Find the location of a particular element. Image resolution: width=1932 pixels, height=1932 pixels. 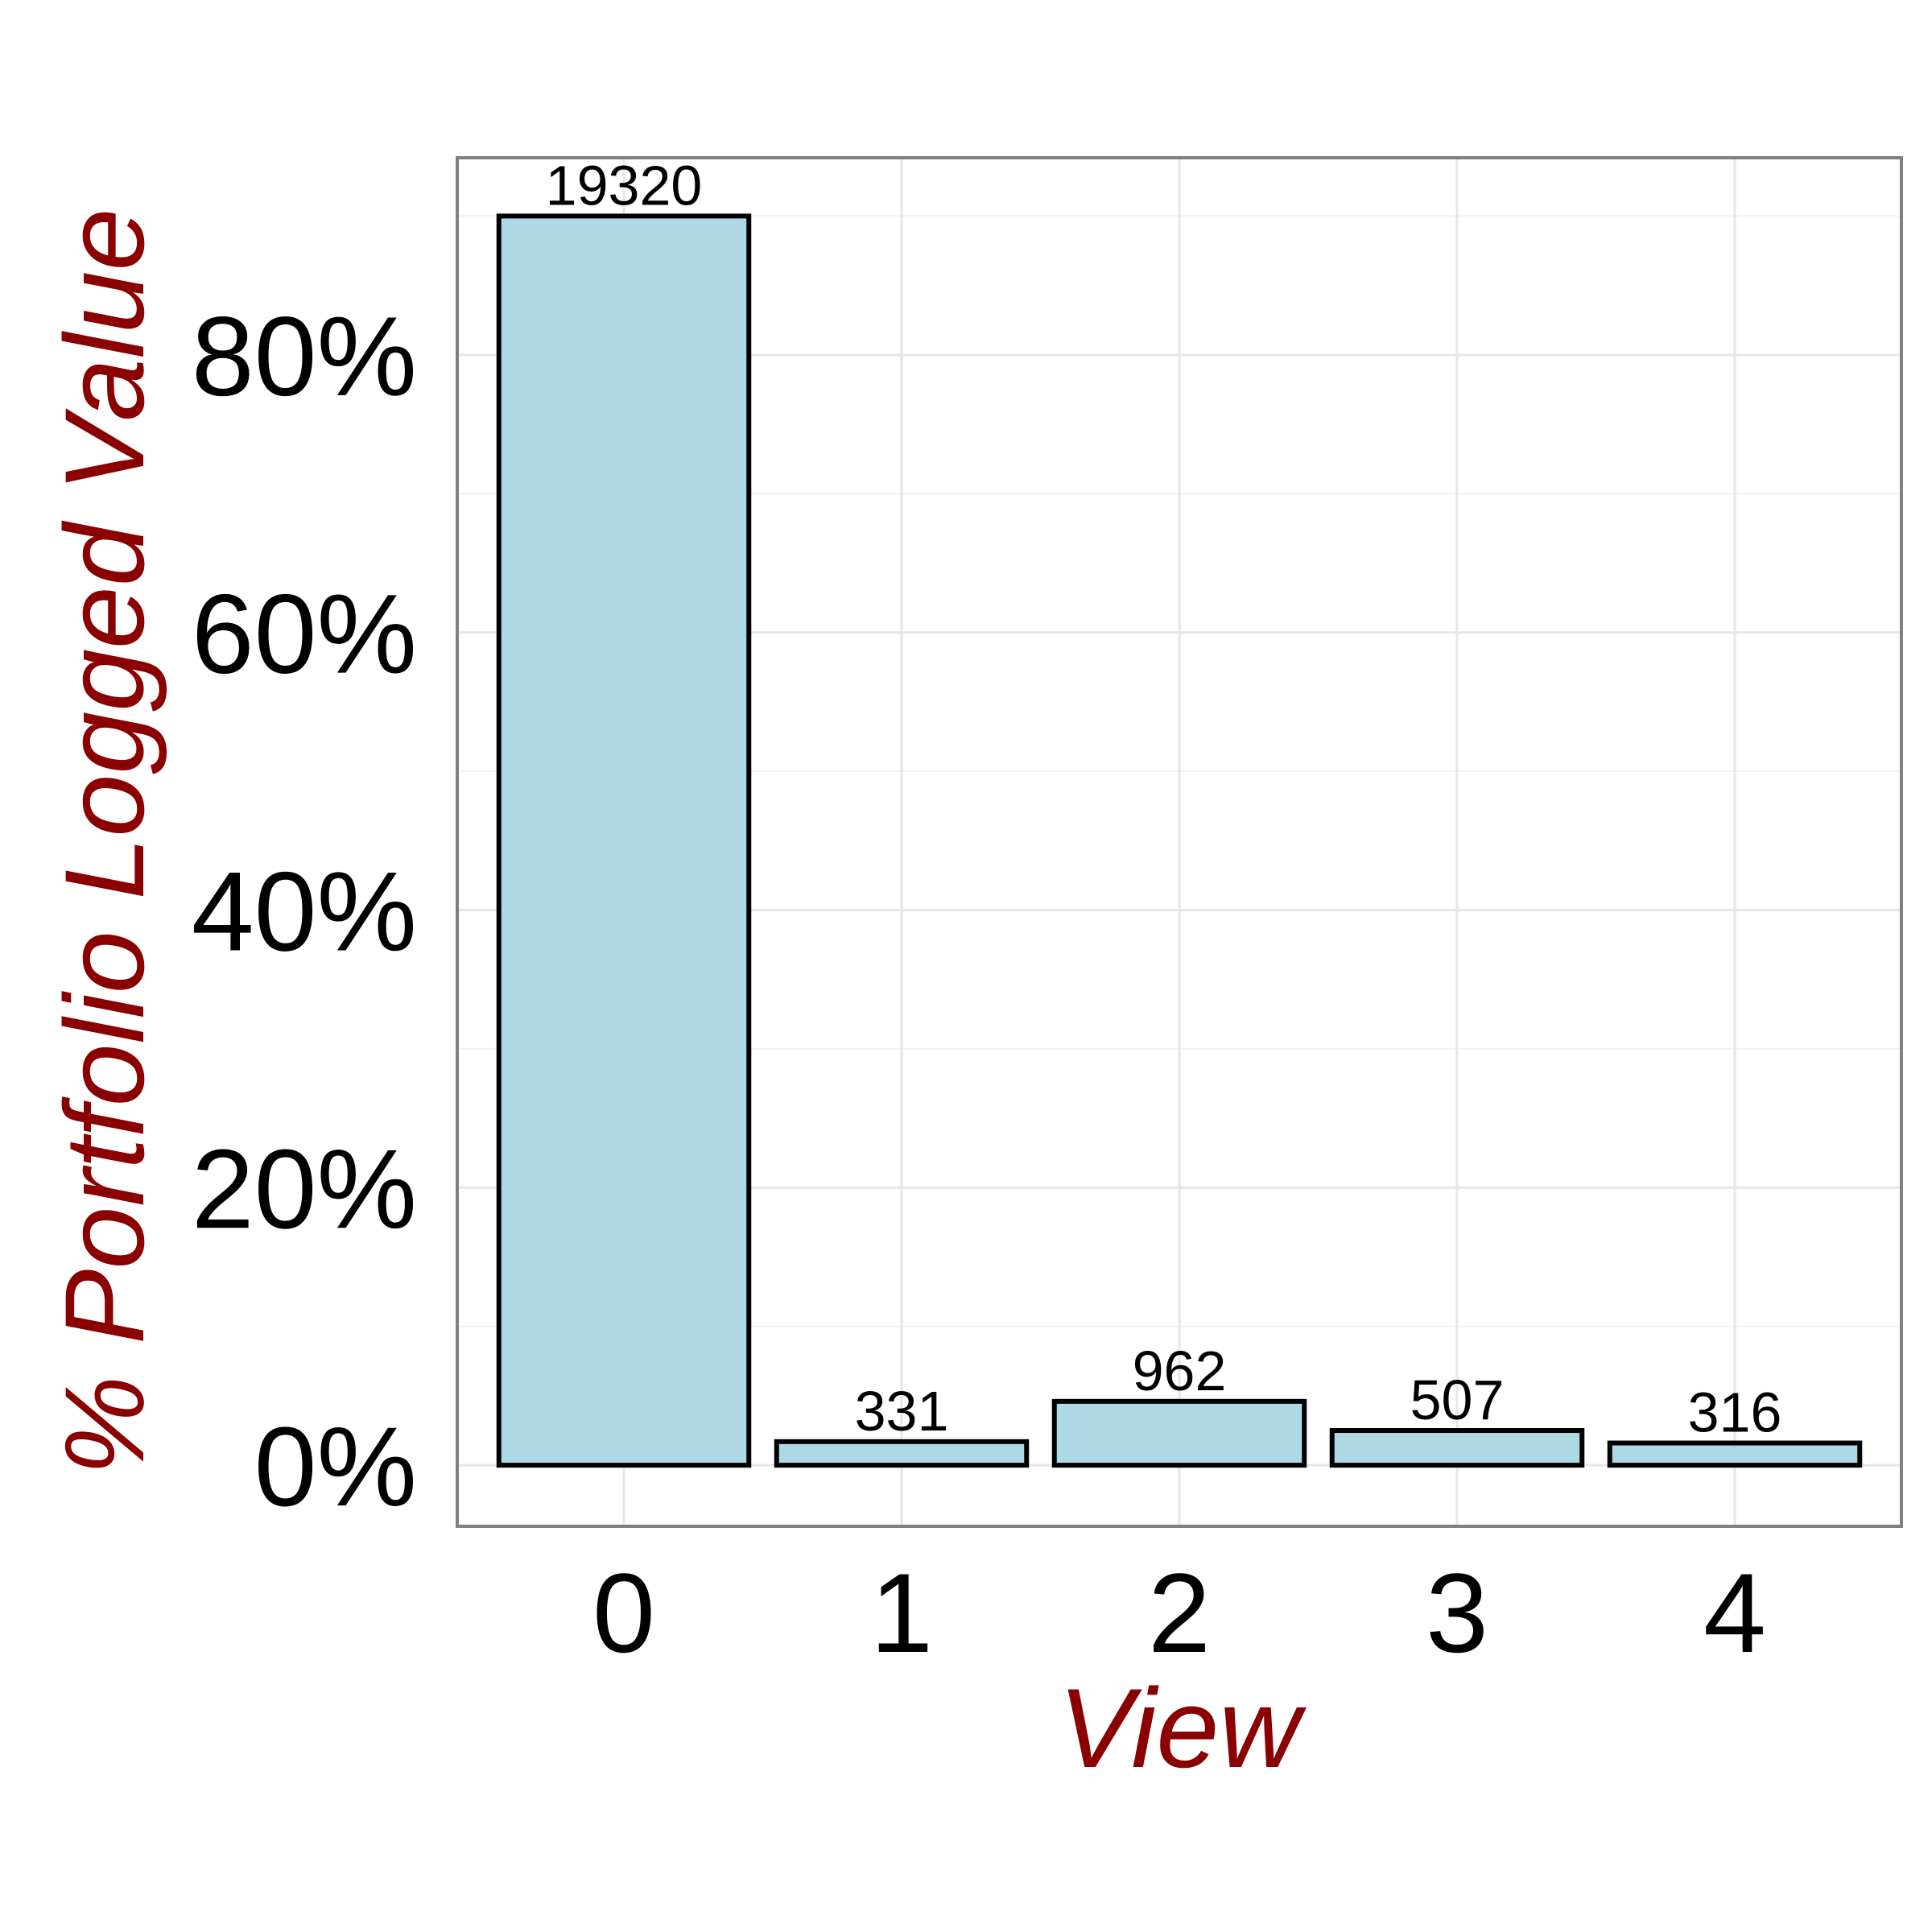

x-tick-label: 3 is located at coordinates (1457, 1613).